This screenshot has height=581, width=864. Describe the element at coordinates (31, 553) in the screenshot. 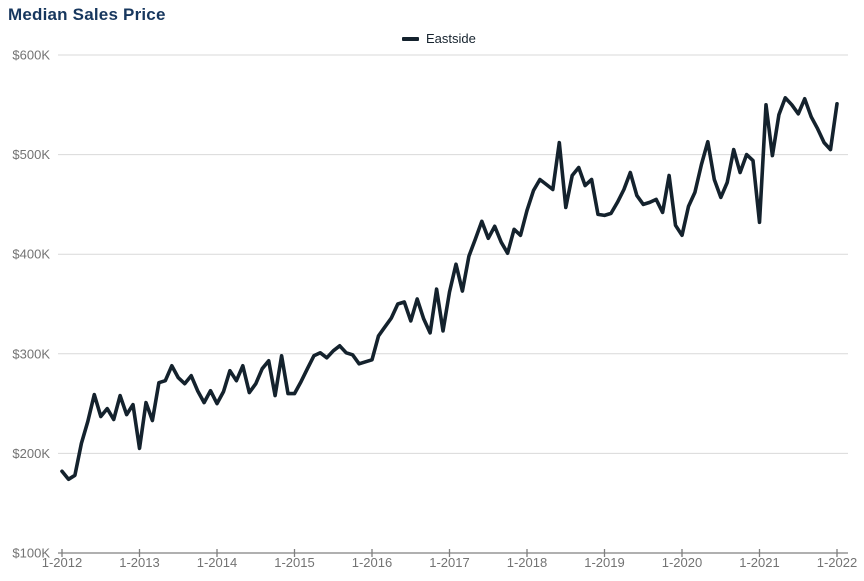

I see `y-tick-label: $100K` at that location.